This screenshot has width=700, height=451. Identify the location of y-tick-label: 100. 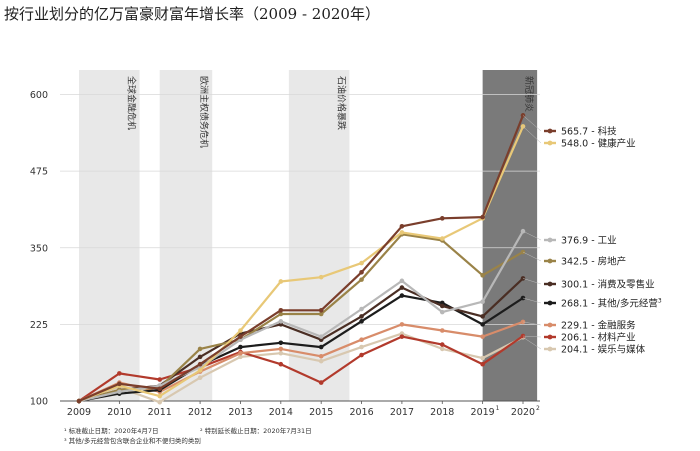
(39, 402).